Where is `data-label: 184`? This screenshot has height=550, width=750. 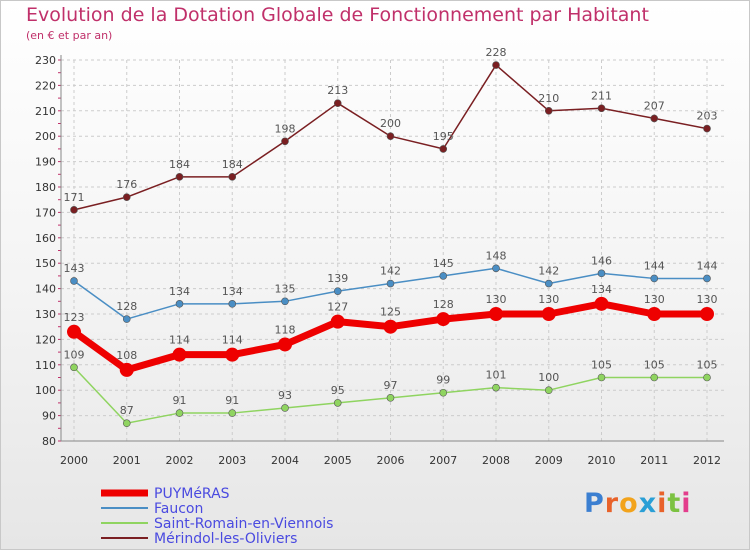 data-label: 184 is located at coordinates (179, 164).